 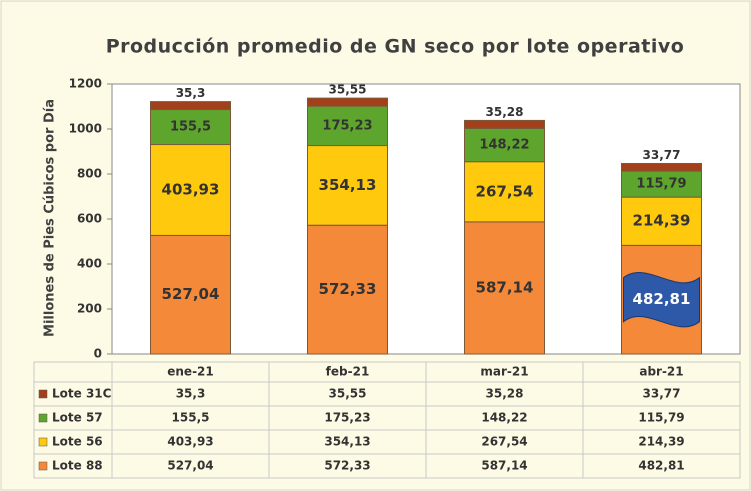 What do you see at coordinates (661, 418) in the screenshot?
I see `table-cell: 115,79` at bounding box center [661, 418].